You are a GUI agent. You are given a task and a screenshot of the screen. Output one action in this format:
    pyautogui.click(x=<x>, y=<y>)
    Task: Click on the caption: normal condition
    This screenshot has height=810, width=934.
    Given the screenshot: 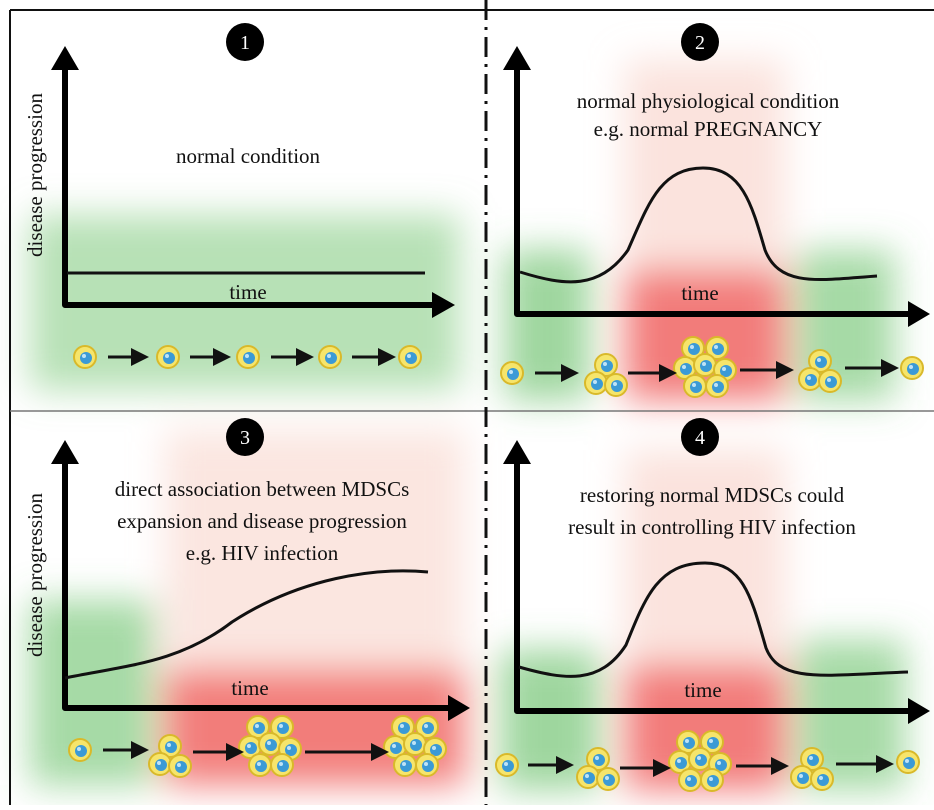 What is the action you would take?
    pyautogui.click(x=248, y=156)
    